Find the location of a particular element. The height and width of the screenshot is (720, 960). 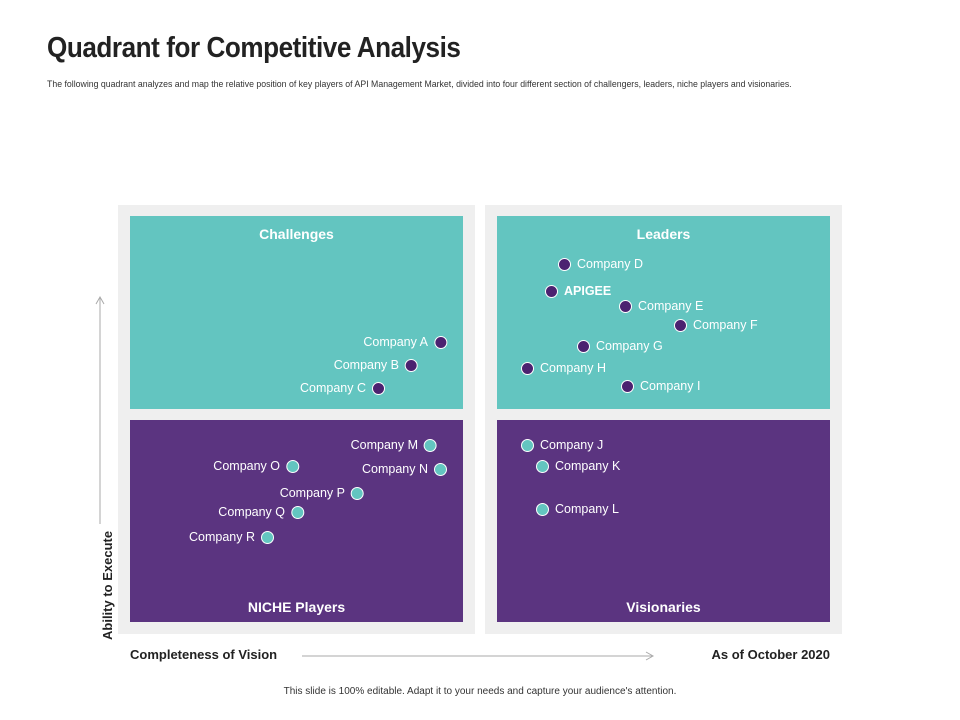

company-point: Company H is located at coordinates (563, 368).